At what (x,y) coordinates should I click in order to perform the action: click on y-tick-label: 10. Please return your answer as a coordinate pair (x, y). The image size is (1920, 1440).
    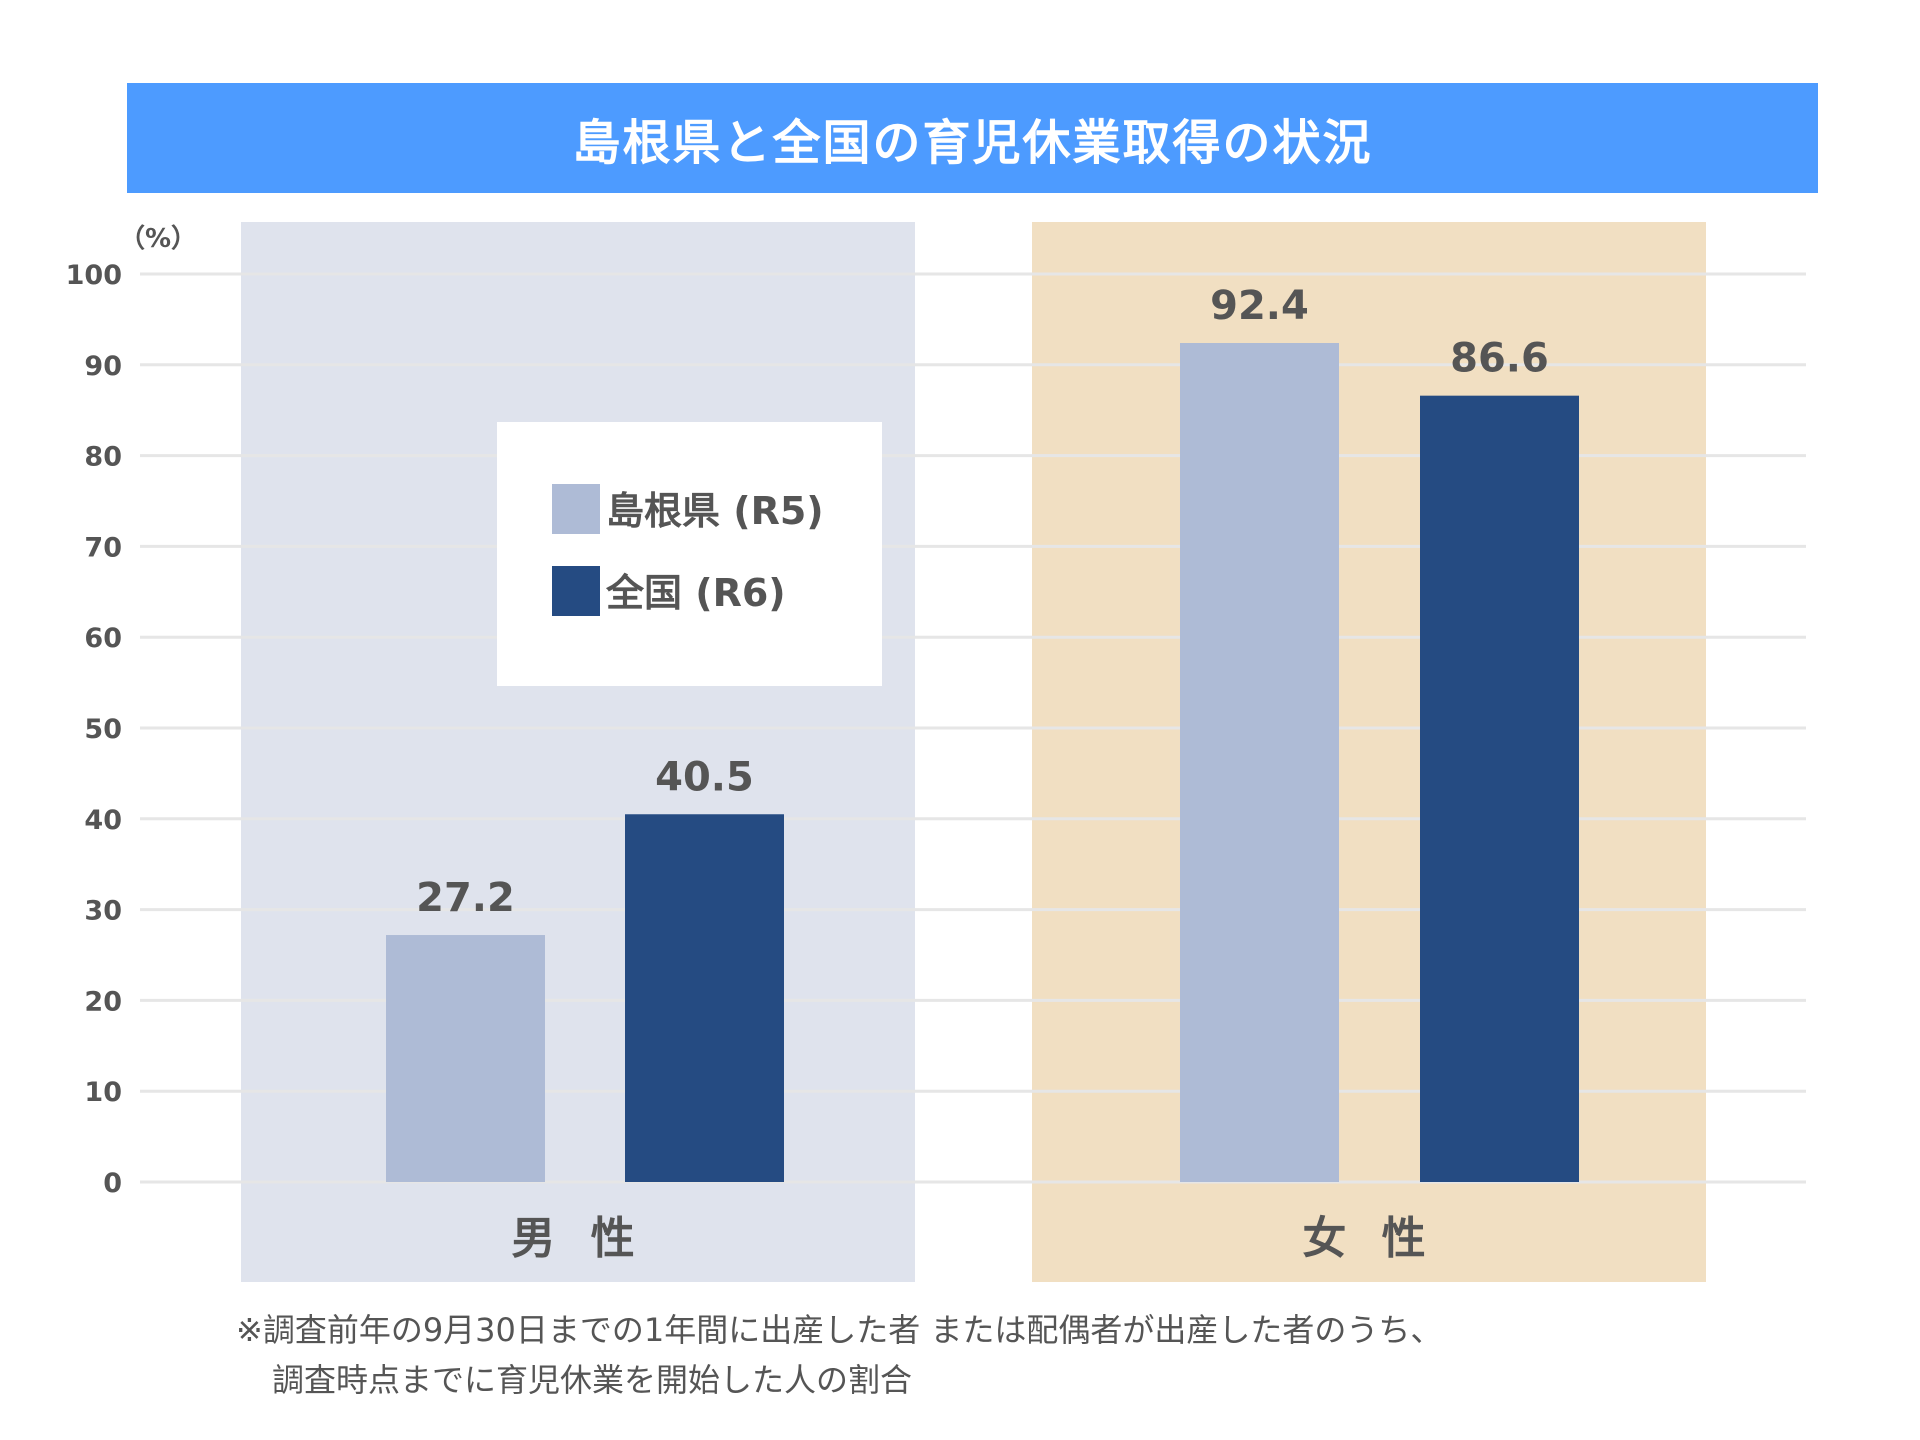
    Looking at the image, I should click on (103, 1092).